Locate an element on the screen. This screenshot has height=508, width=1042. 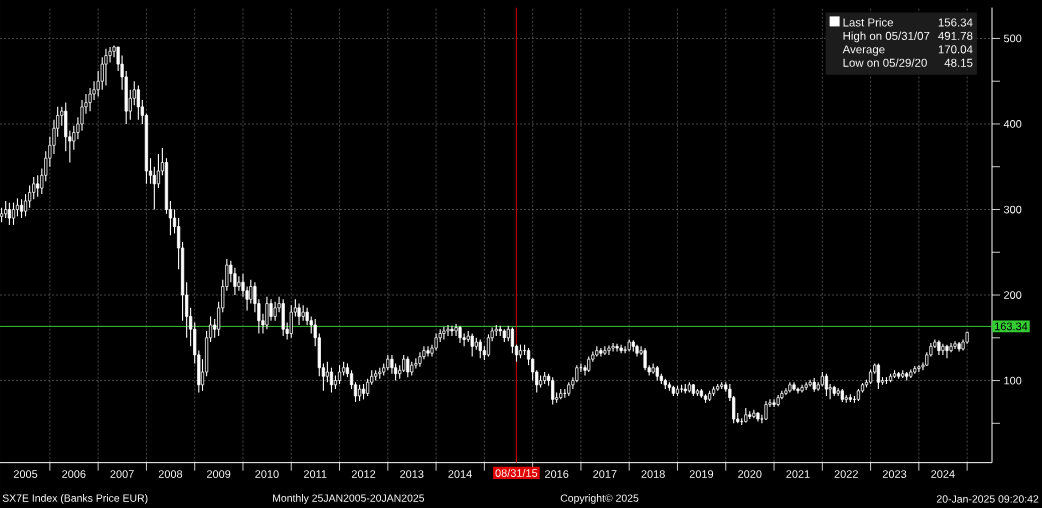
x-tick-label: 2010 is located at coordinates (267, 474).